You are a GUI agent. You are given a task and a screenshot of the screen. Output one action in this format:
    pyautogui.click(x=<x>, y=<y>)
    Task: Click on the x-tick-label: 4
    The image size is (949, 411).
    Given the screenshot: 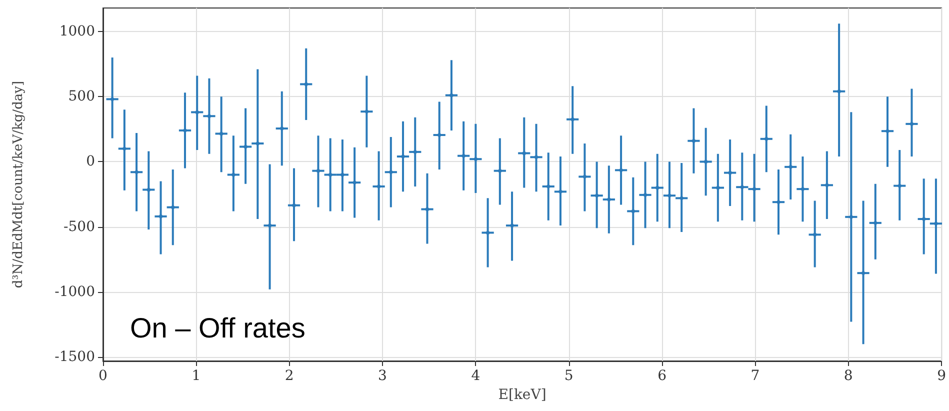 What is the action you would take?
    pyautogui.click(x=475, y=376)
    